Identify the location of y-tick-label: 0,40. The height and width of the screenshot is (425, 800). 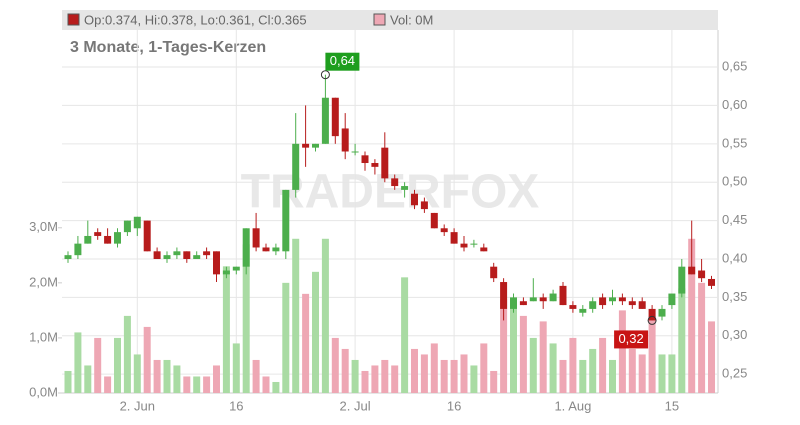
(734, 257).